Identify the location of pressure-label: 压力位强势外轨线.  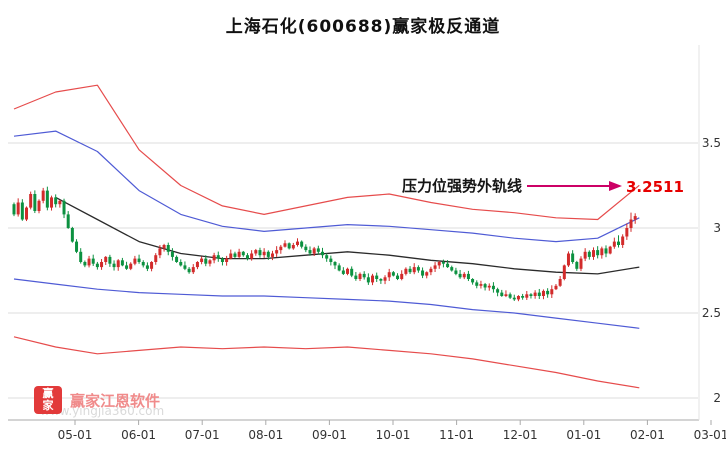
(462, 186).